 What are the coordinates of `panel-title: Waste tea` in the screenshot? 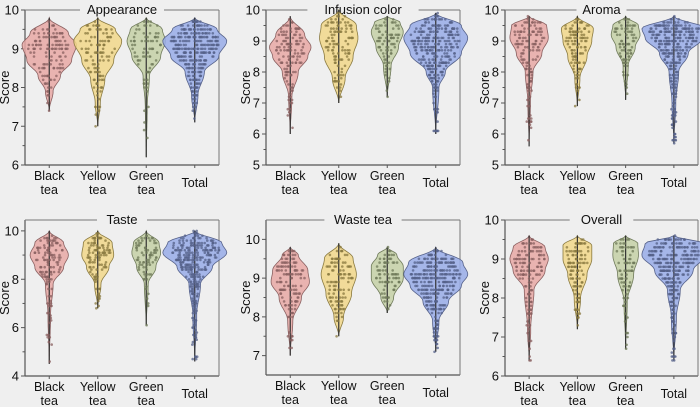 It's located at (363, 219).